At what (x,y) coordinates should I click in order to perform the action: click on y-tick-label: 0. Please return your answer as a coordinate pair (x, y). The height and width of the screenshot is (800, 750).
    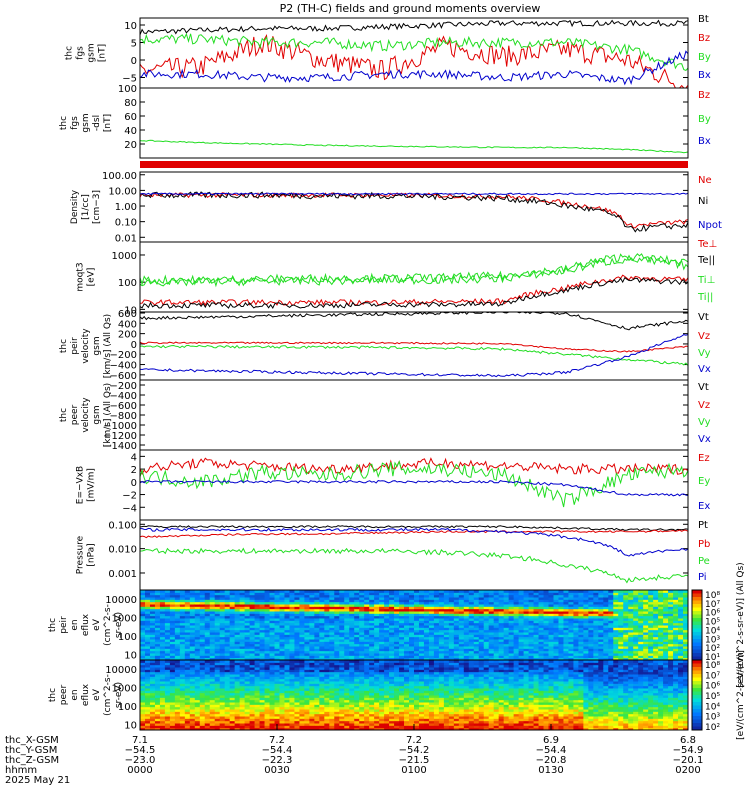
    Looking at the image, I should click on (134, 483).